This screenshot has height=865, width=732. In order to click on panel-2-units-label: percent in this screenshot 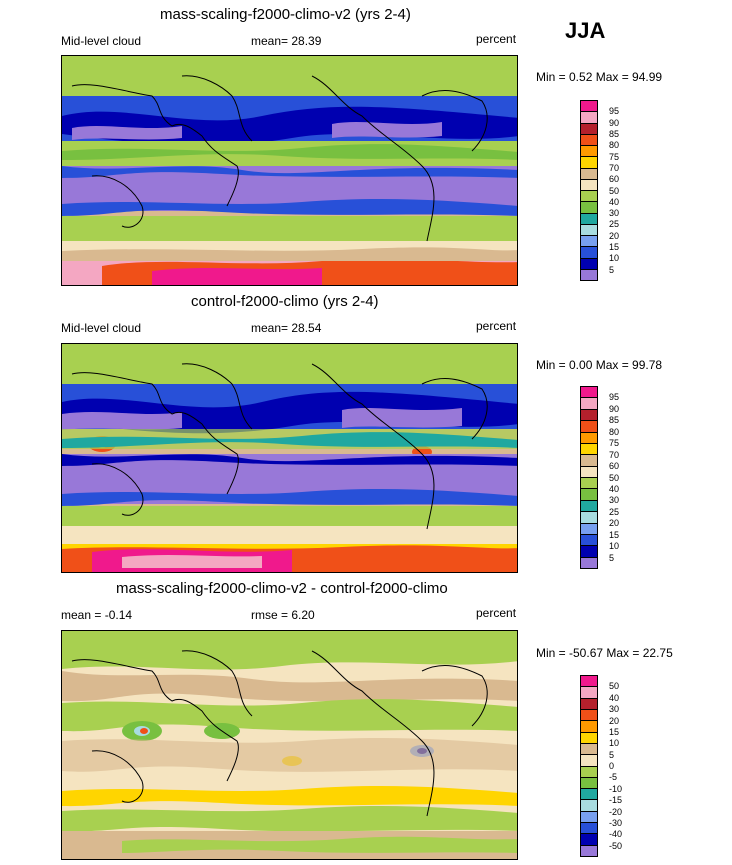, I will do `click(496, 326)`.